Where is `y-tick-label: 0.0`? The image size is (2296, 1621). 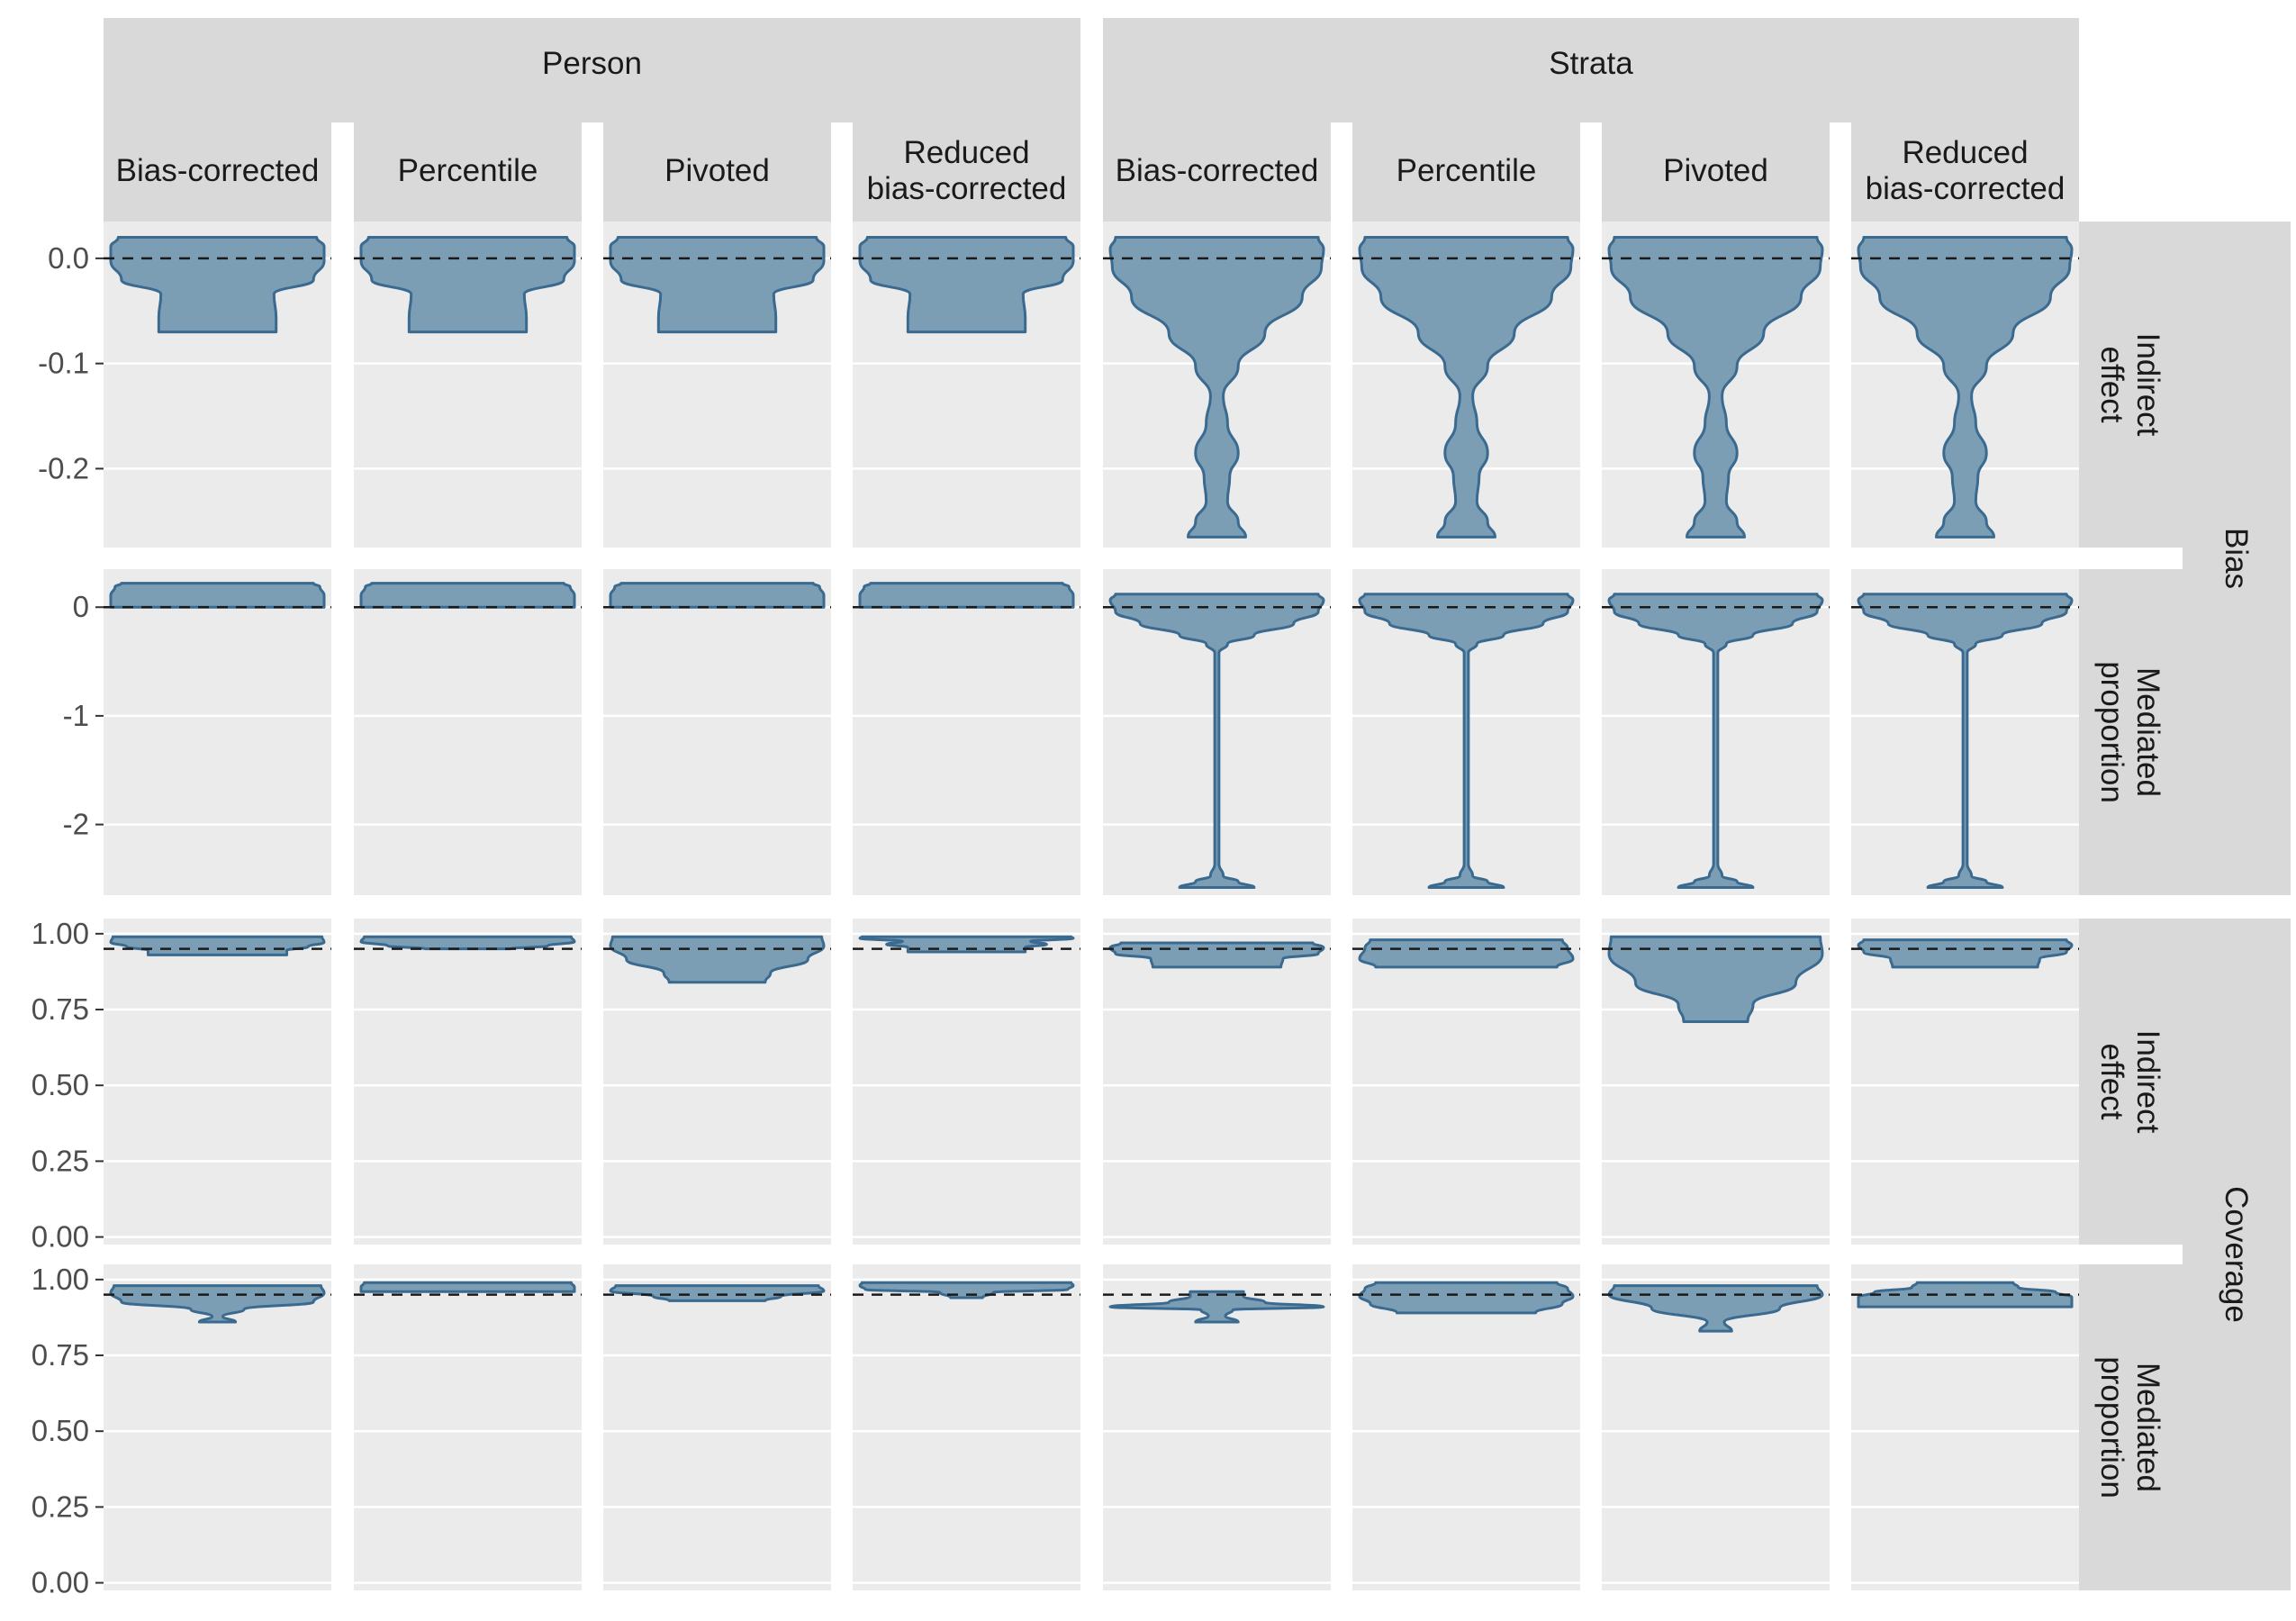 y-tick-label: 0.0 is located at coordinates (69, 258).